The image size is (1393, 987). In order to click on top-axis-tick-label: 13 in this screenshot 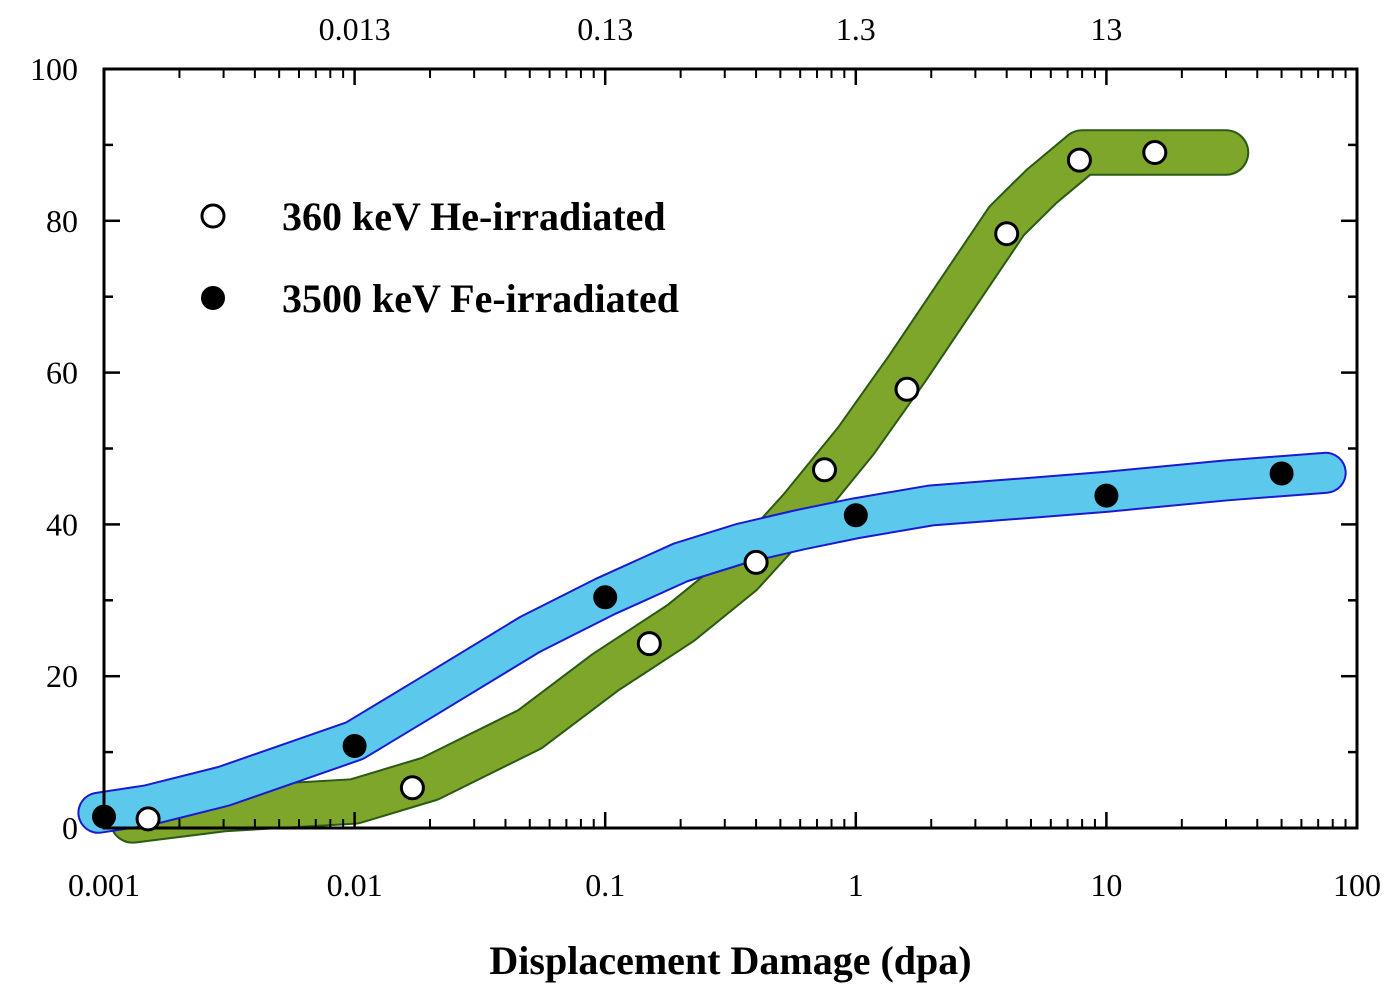, I will do `click(1106, 29)`.